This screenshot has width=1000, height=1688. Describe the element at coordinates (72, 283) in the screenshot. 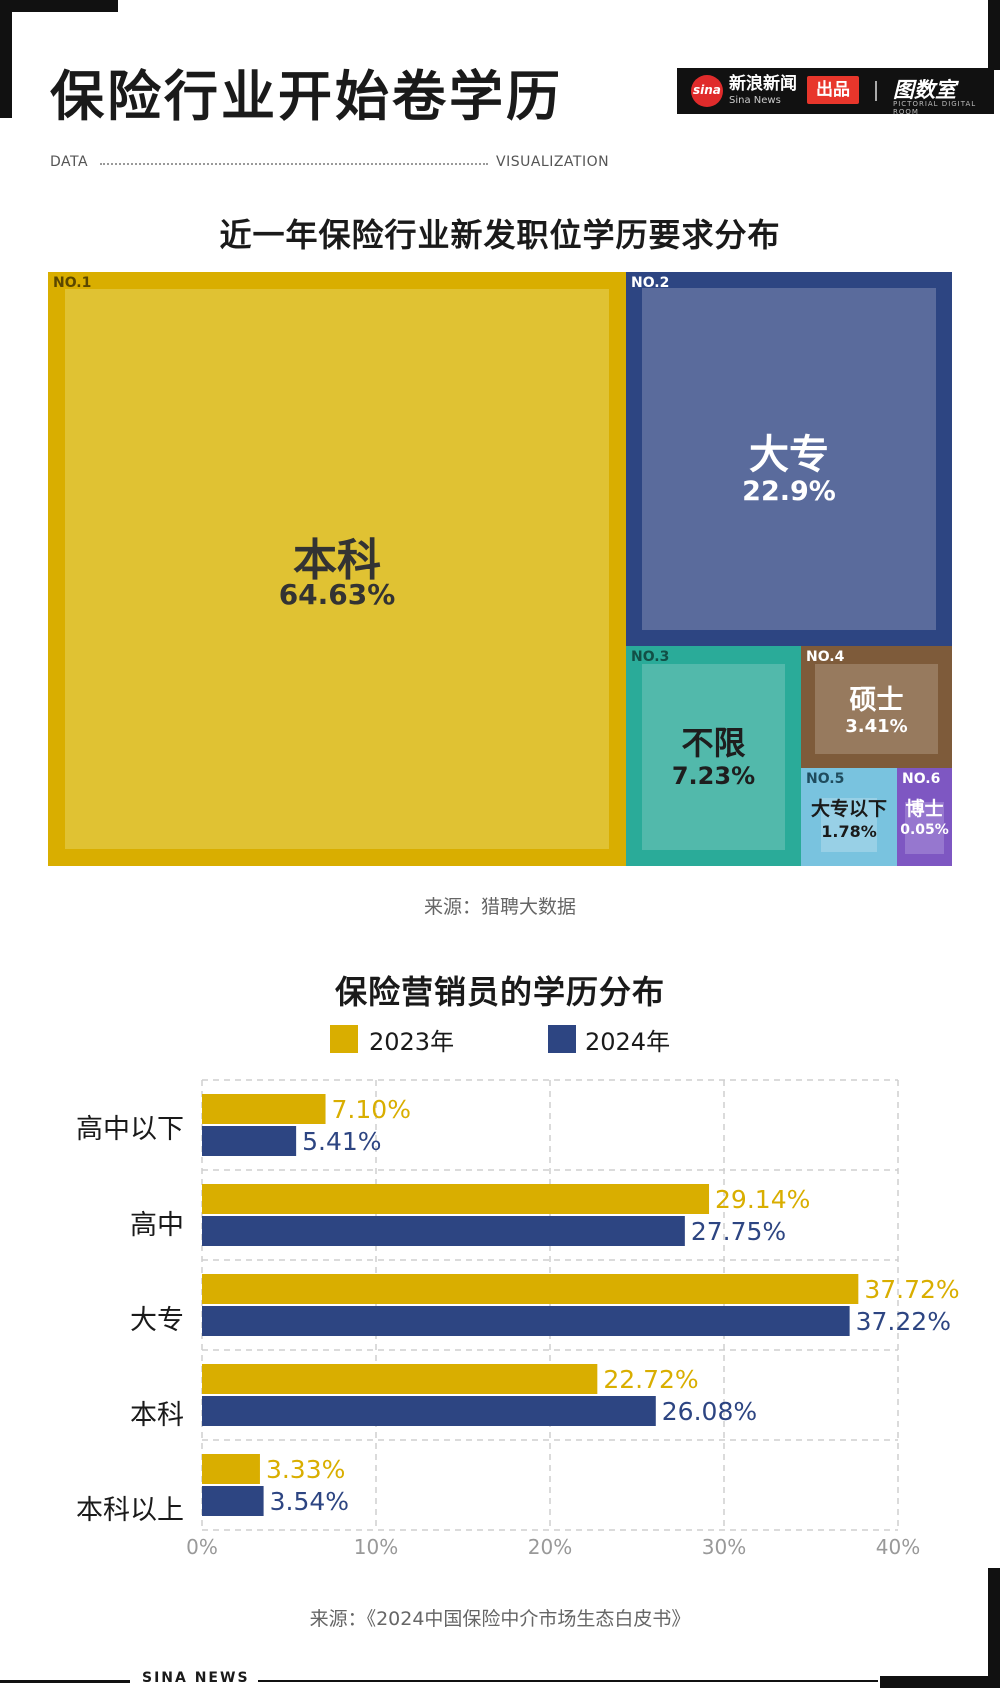

I see `tile-rank: NO.1` at that location.